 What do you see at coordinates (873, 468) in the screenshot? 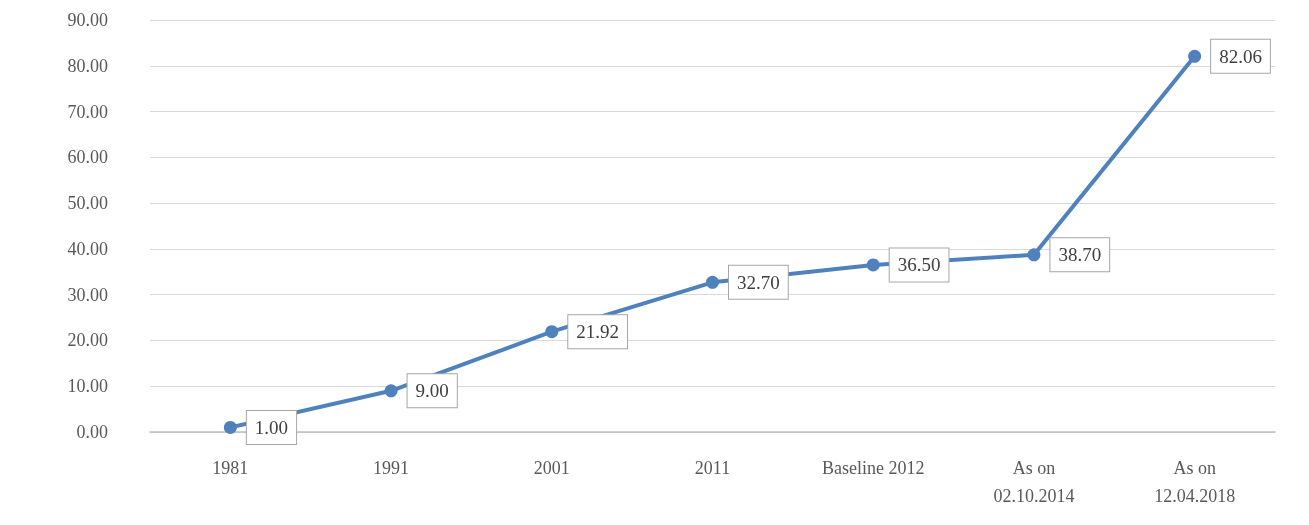
I see `x-tick-label: Baseline 2012` at bounding box center [873, 468].